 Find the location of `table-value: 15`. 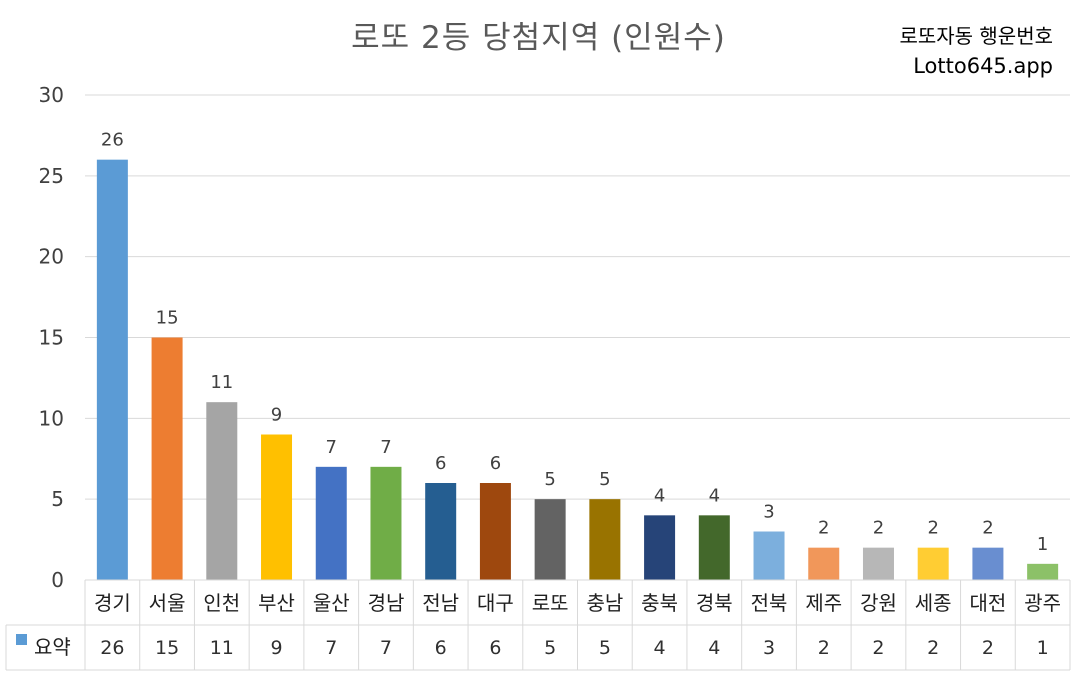

table-value: 15 is located at coordinates (167, 648).